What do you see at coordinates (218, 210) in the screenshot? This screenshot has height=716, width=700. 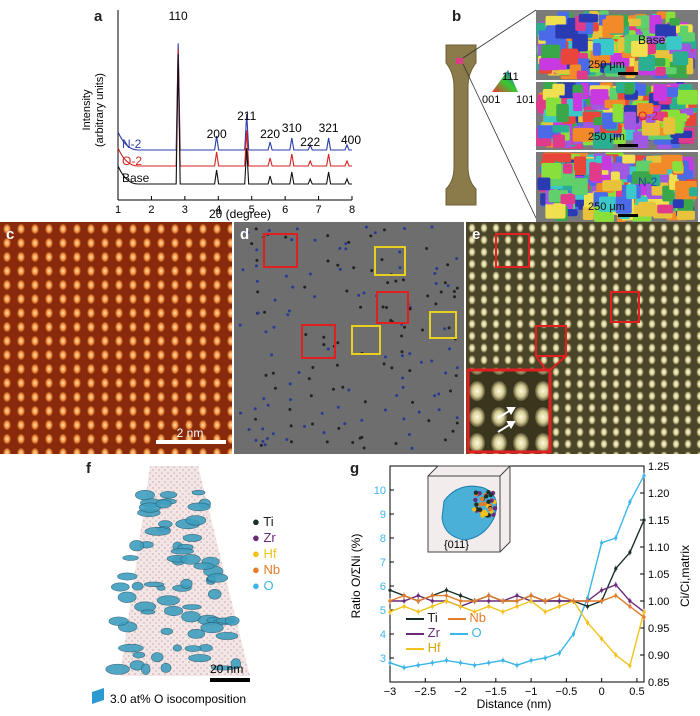 I see `xrd-tick-label: 4` at bounding box center [218, 210].